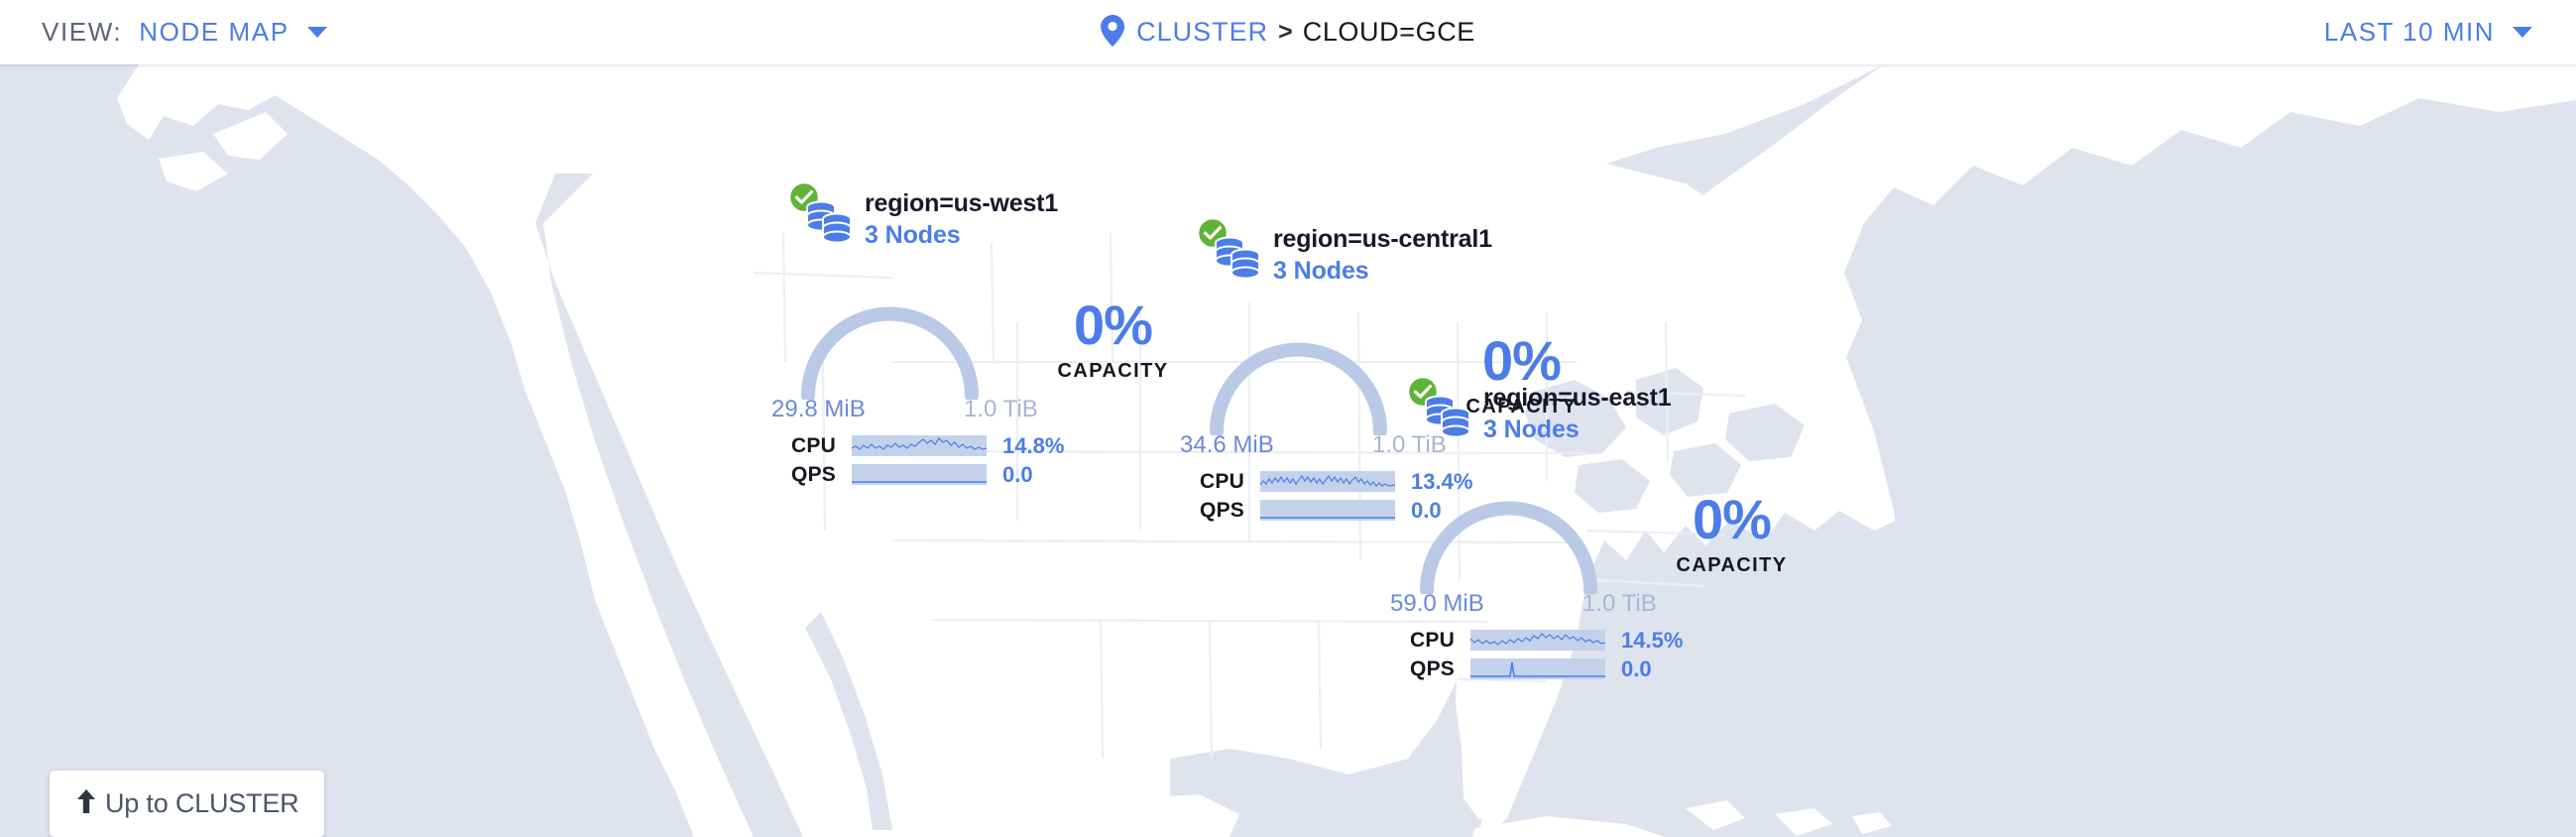 The image size is (2576, 837). I want to click on breadcrumb: CLUSTER > CLOUD=GCE, so click(1288, 32).